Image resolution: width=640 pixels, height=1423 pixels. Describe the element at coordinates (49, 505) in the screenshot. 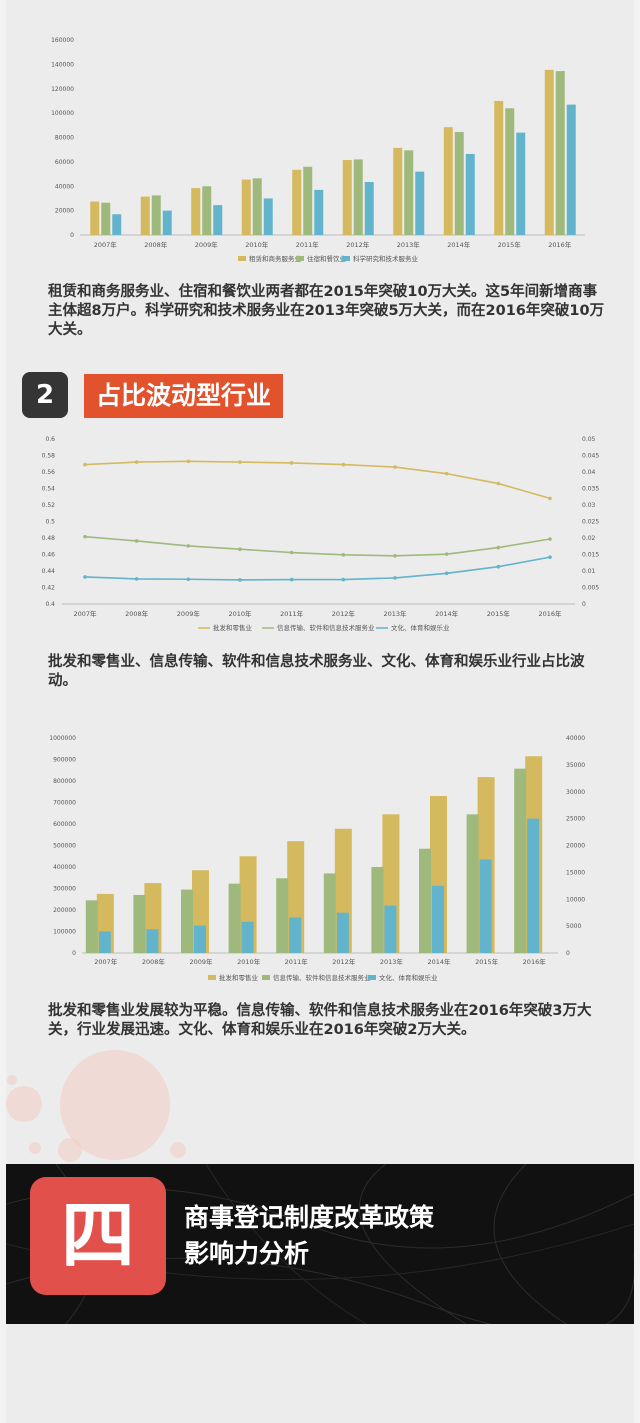

I see `y-tick-label: 0.52` at that location.